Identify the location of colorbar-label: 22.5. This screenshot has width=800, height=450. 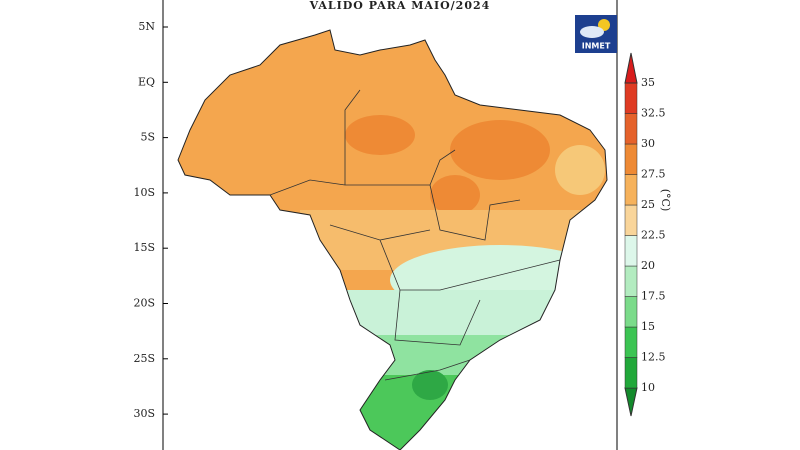
(653, 235).